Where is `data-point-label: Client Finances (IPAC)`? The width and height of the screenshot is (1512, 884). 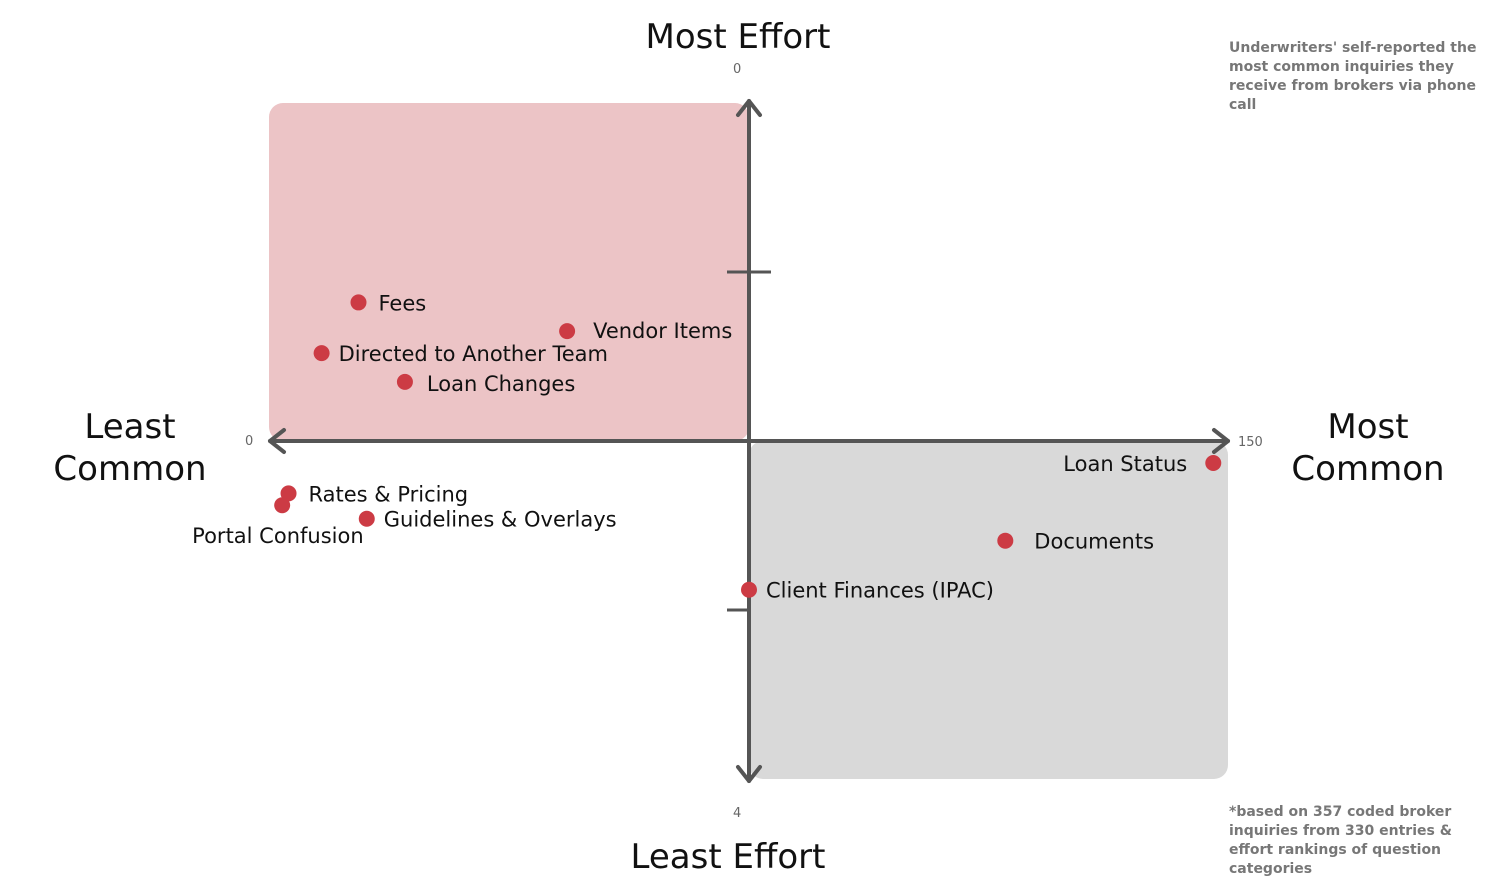
data-point-label: Client Finances (IPAC) is located at coordinates (880, 591).